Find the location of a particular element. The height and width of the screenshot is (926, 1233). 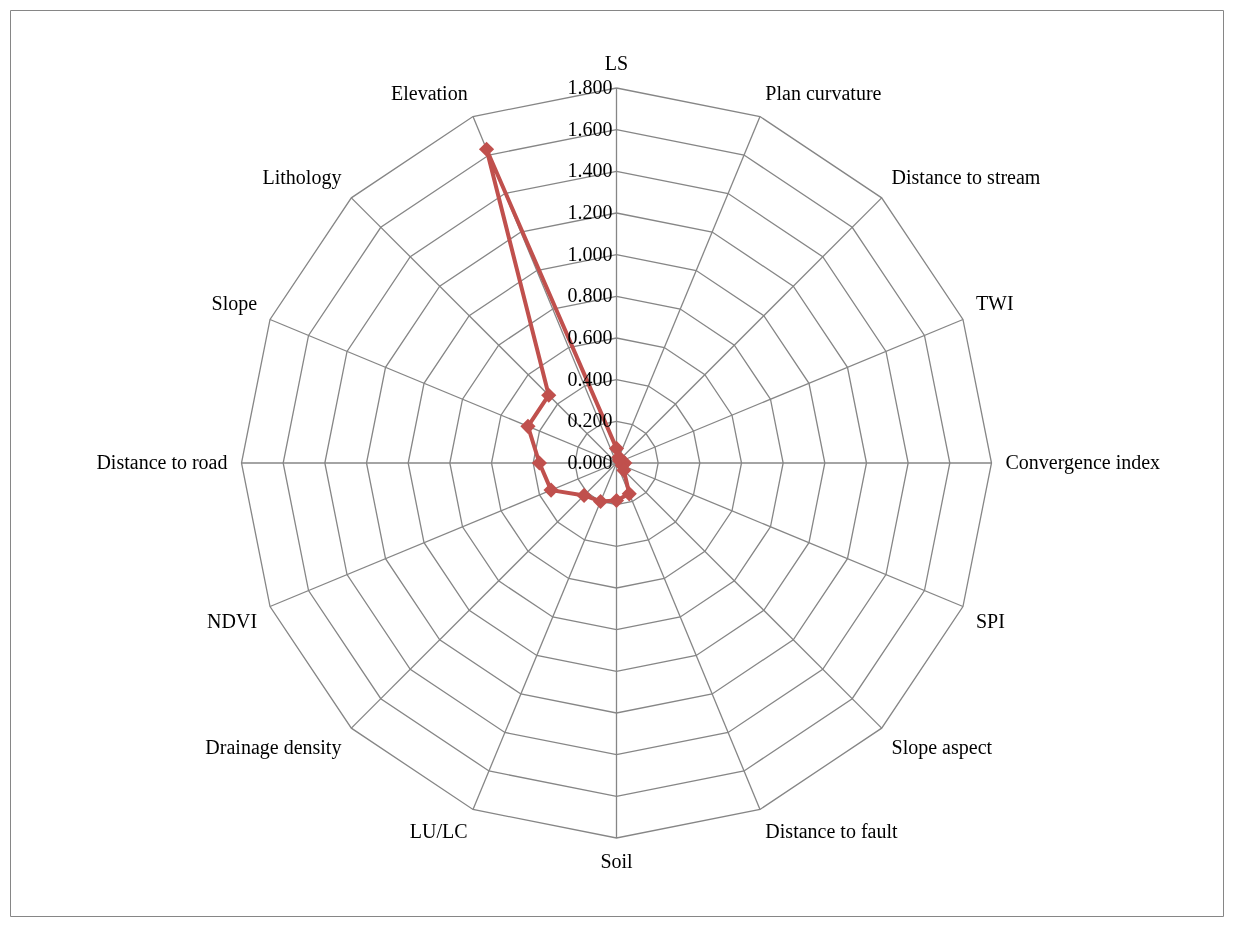

y-tick-label: 1.400 is located at coordinates (590, 170).